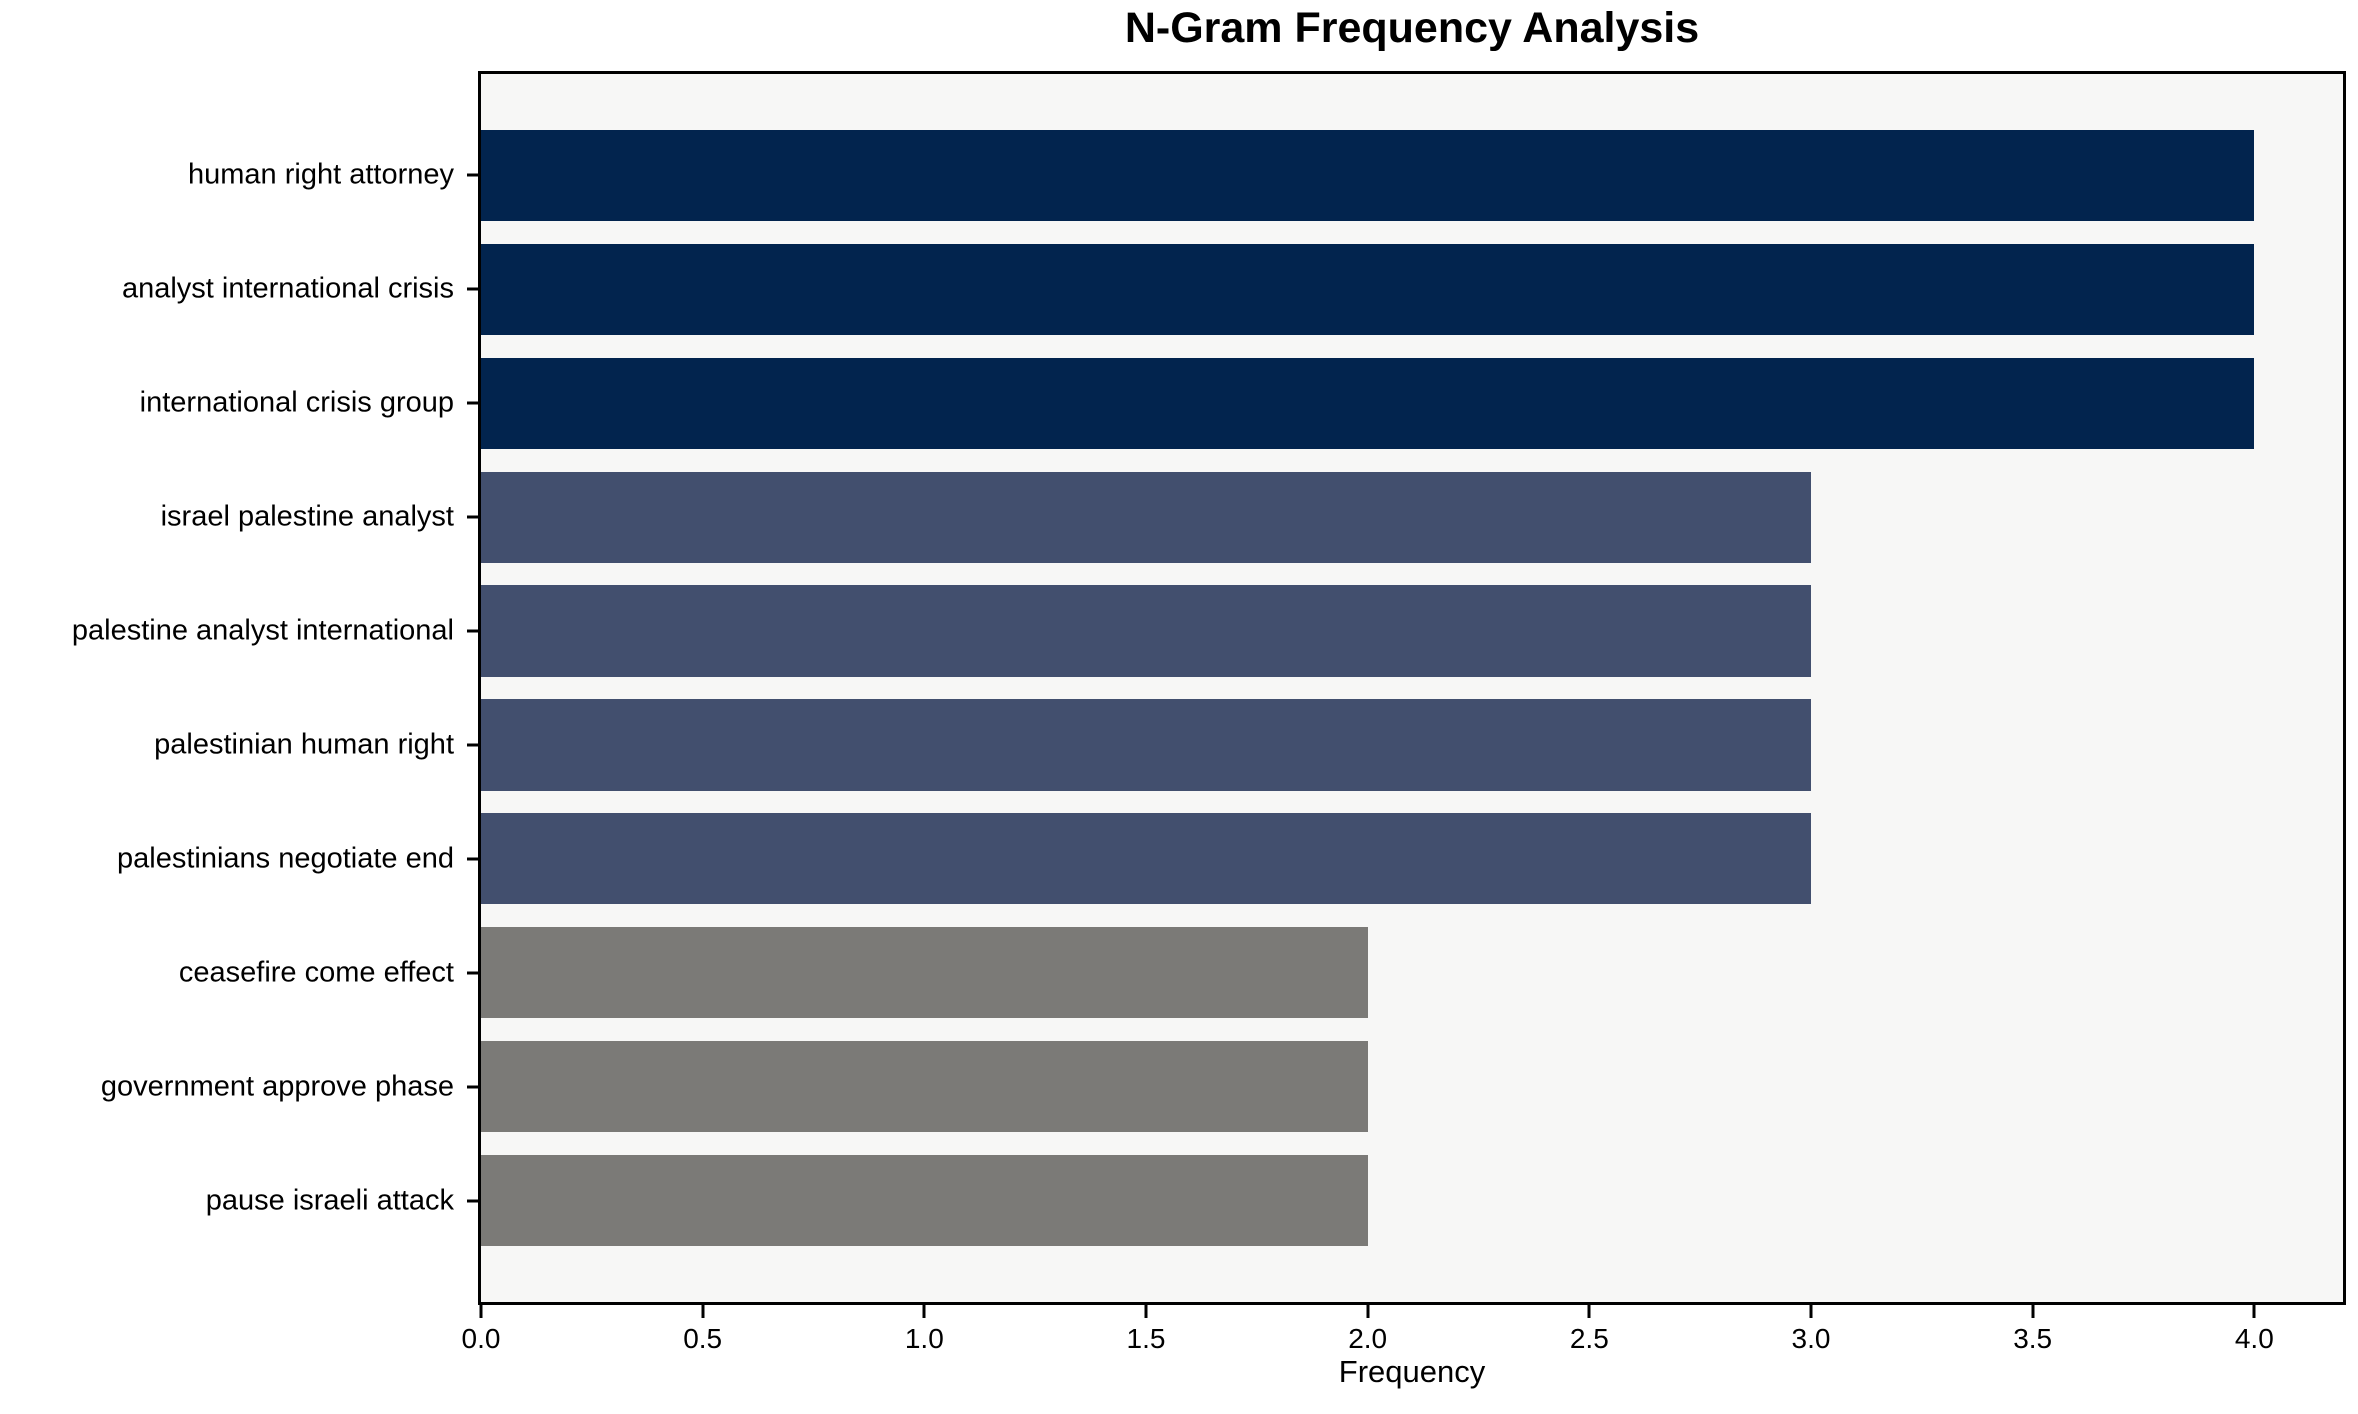 Image resolution: width=2358 pixels, height=1414 pixels. What do you see at coordinates (2033, 1338) in the screenshot?
I see `x-tick-label: 3.5` at bounding box center [2033, 1338].